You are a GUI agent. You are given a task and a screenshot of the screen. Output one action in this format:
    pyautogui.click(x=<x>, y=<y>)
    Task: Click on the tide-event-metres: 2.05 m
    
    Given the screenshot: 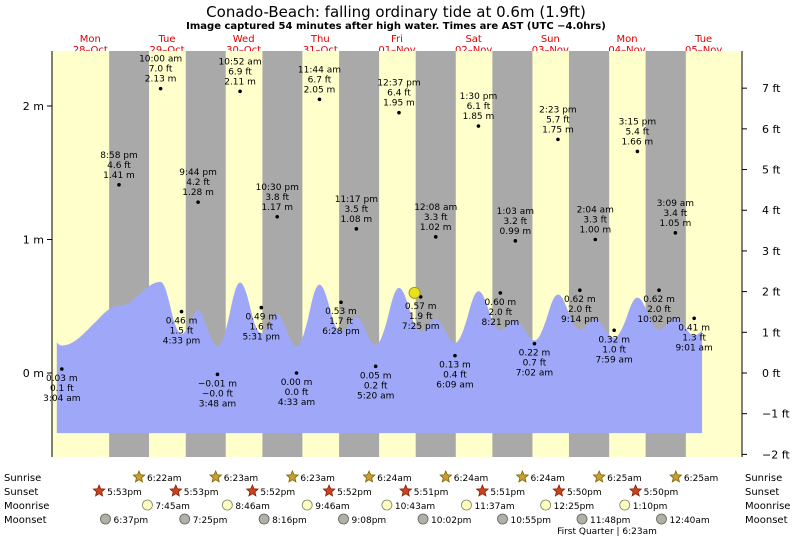 What is the action you would take?
    pyautogui.click(x=320, y=90)
    